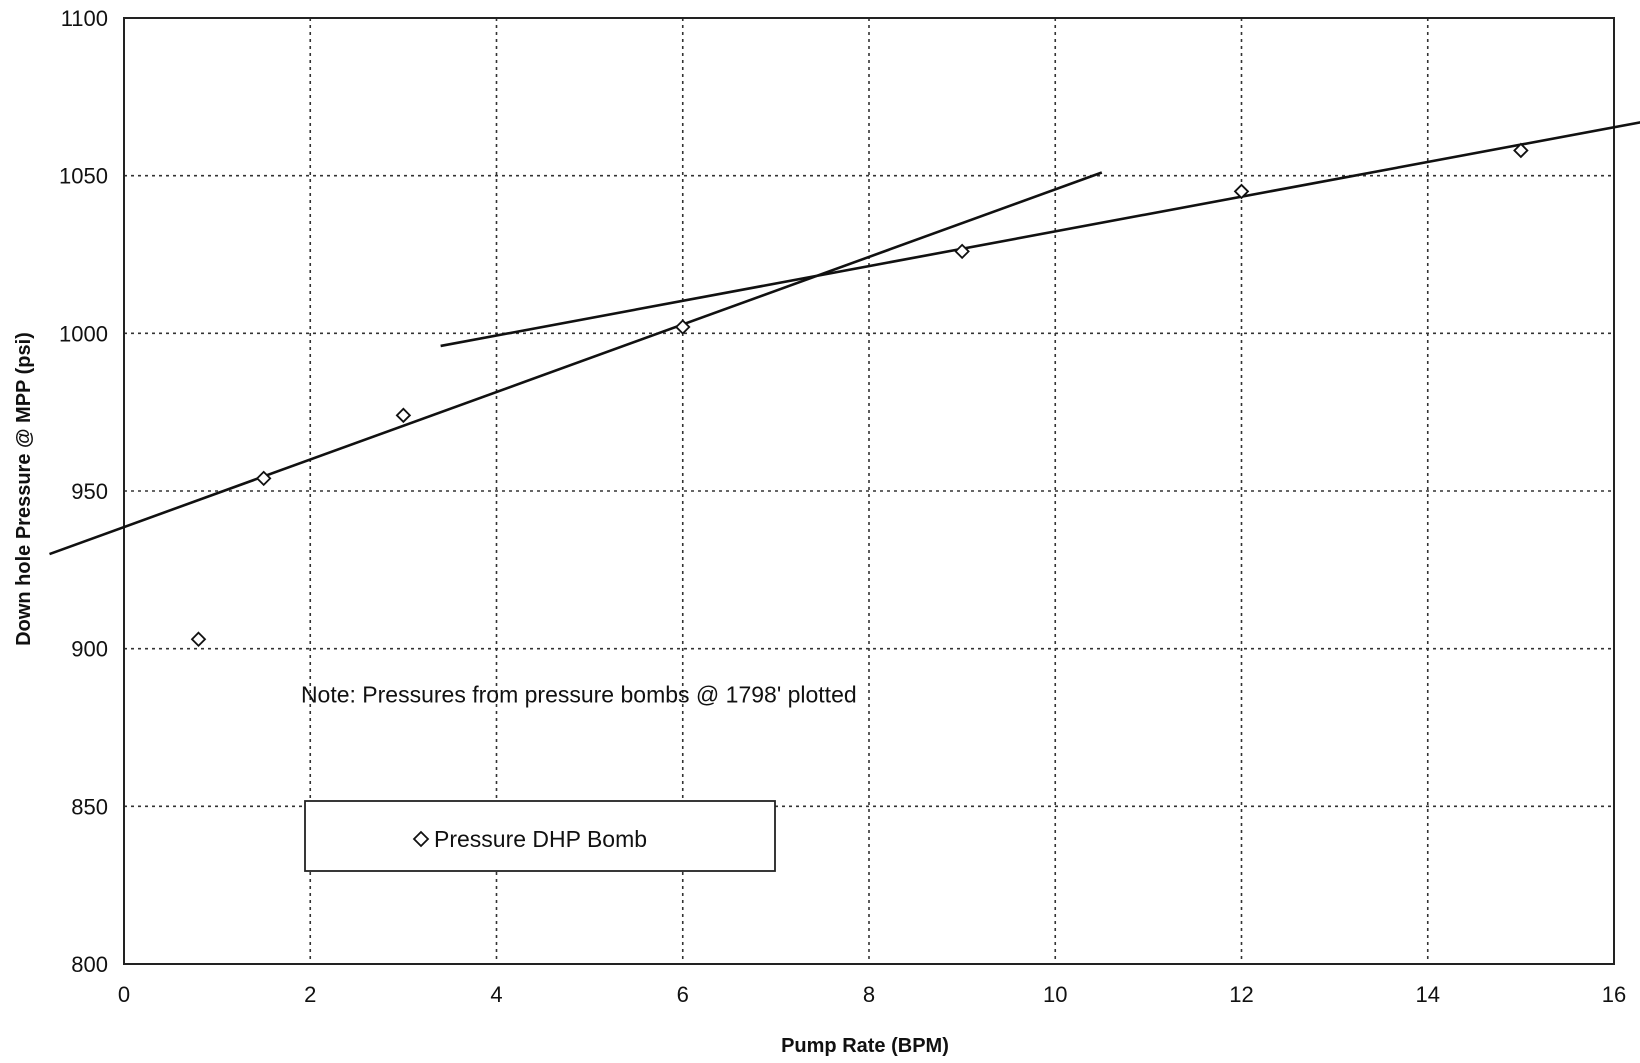 This screenshot has height=1063, width=1640. Describe the element at coordinates (89, 491) in the screenshot. I see `y-tick-label: 950` at that location.